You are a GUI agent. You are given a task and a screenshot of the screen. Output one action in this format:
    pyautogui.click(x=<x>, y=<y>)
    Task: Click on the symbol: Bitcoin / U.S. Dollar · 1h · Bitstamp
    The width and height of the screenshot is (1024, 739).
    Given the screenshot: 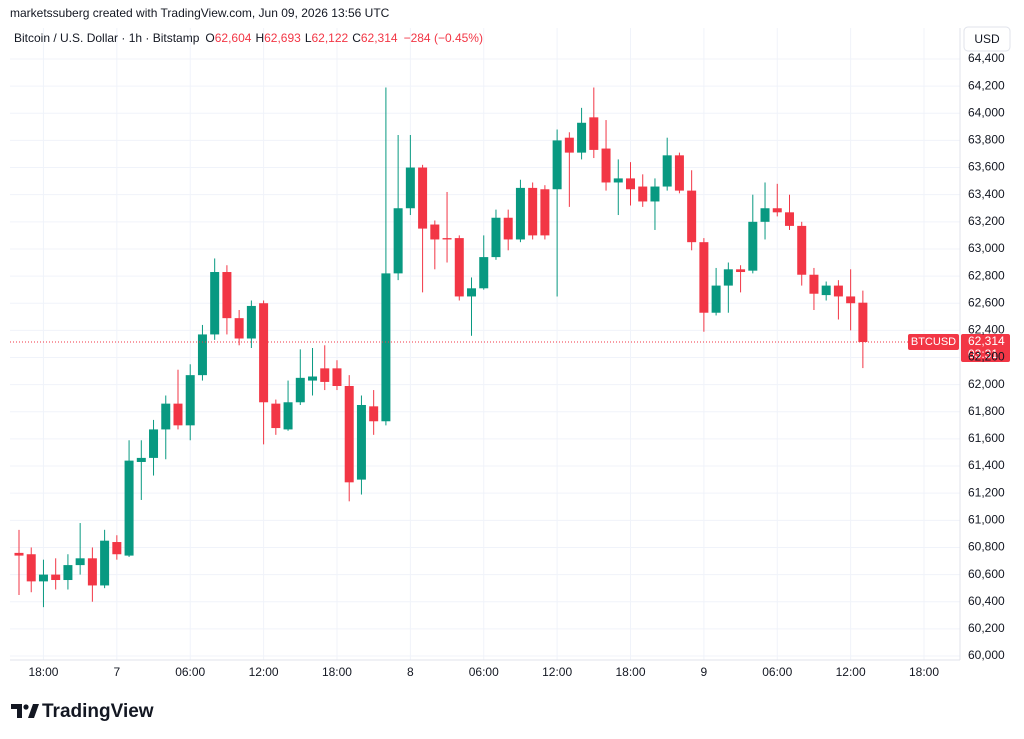 What is the action you would take?
    pyautogui.click(x=107, y=38)
    